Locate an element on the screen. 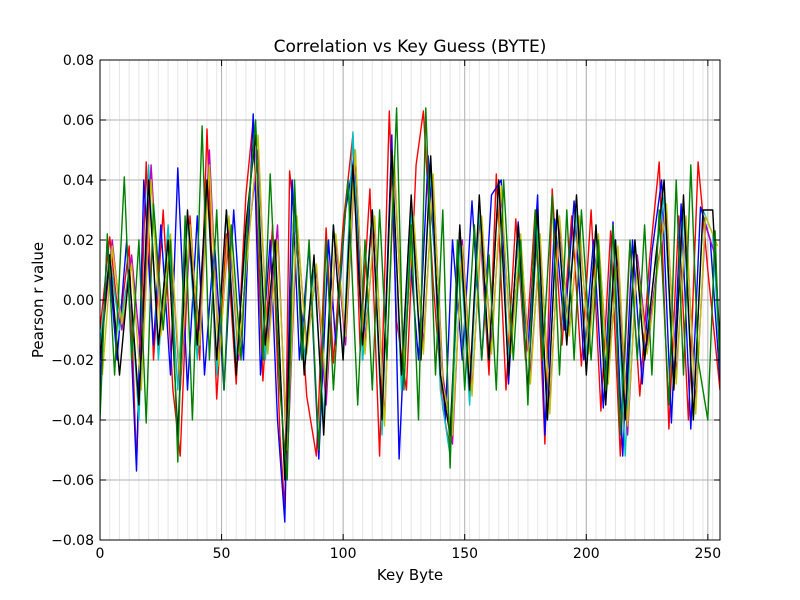 This screenshot has width=800, height=600. y-tick-label: 0.06 is located at coordinates (78, 121).